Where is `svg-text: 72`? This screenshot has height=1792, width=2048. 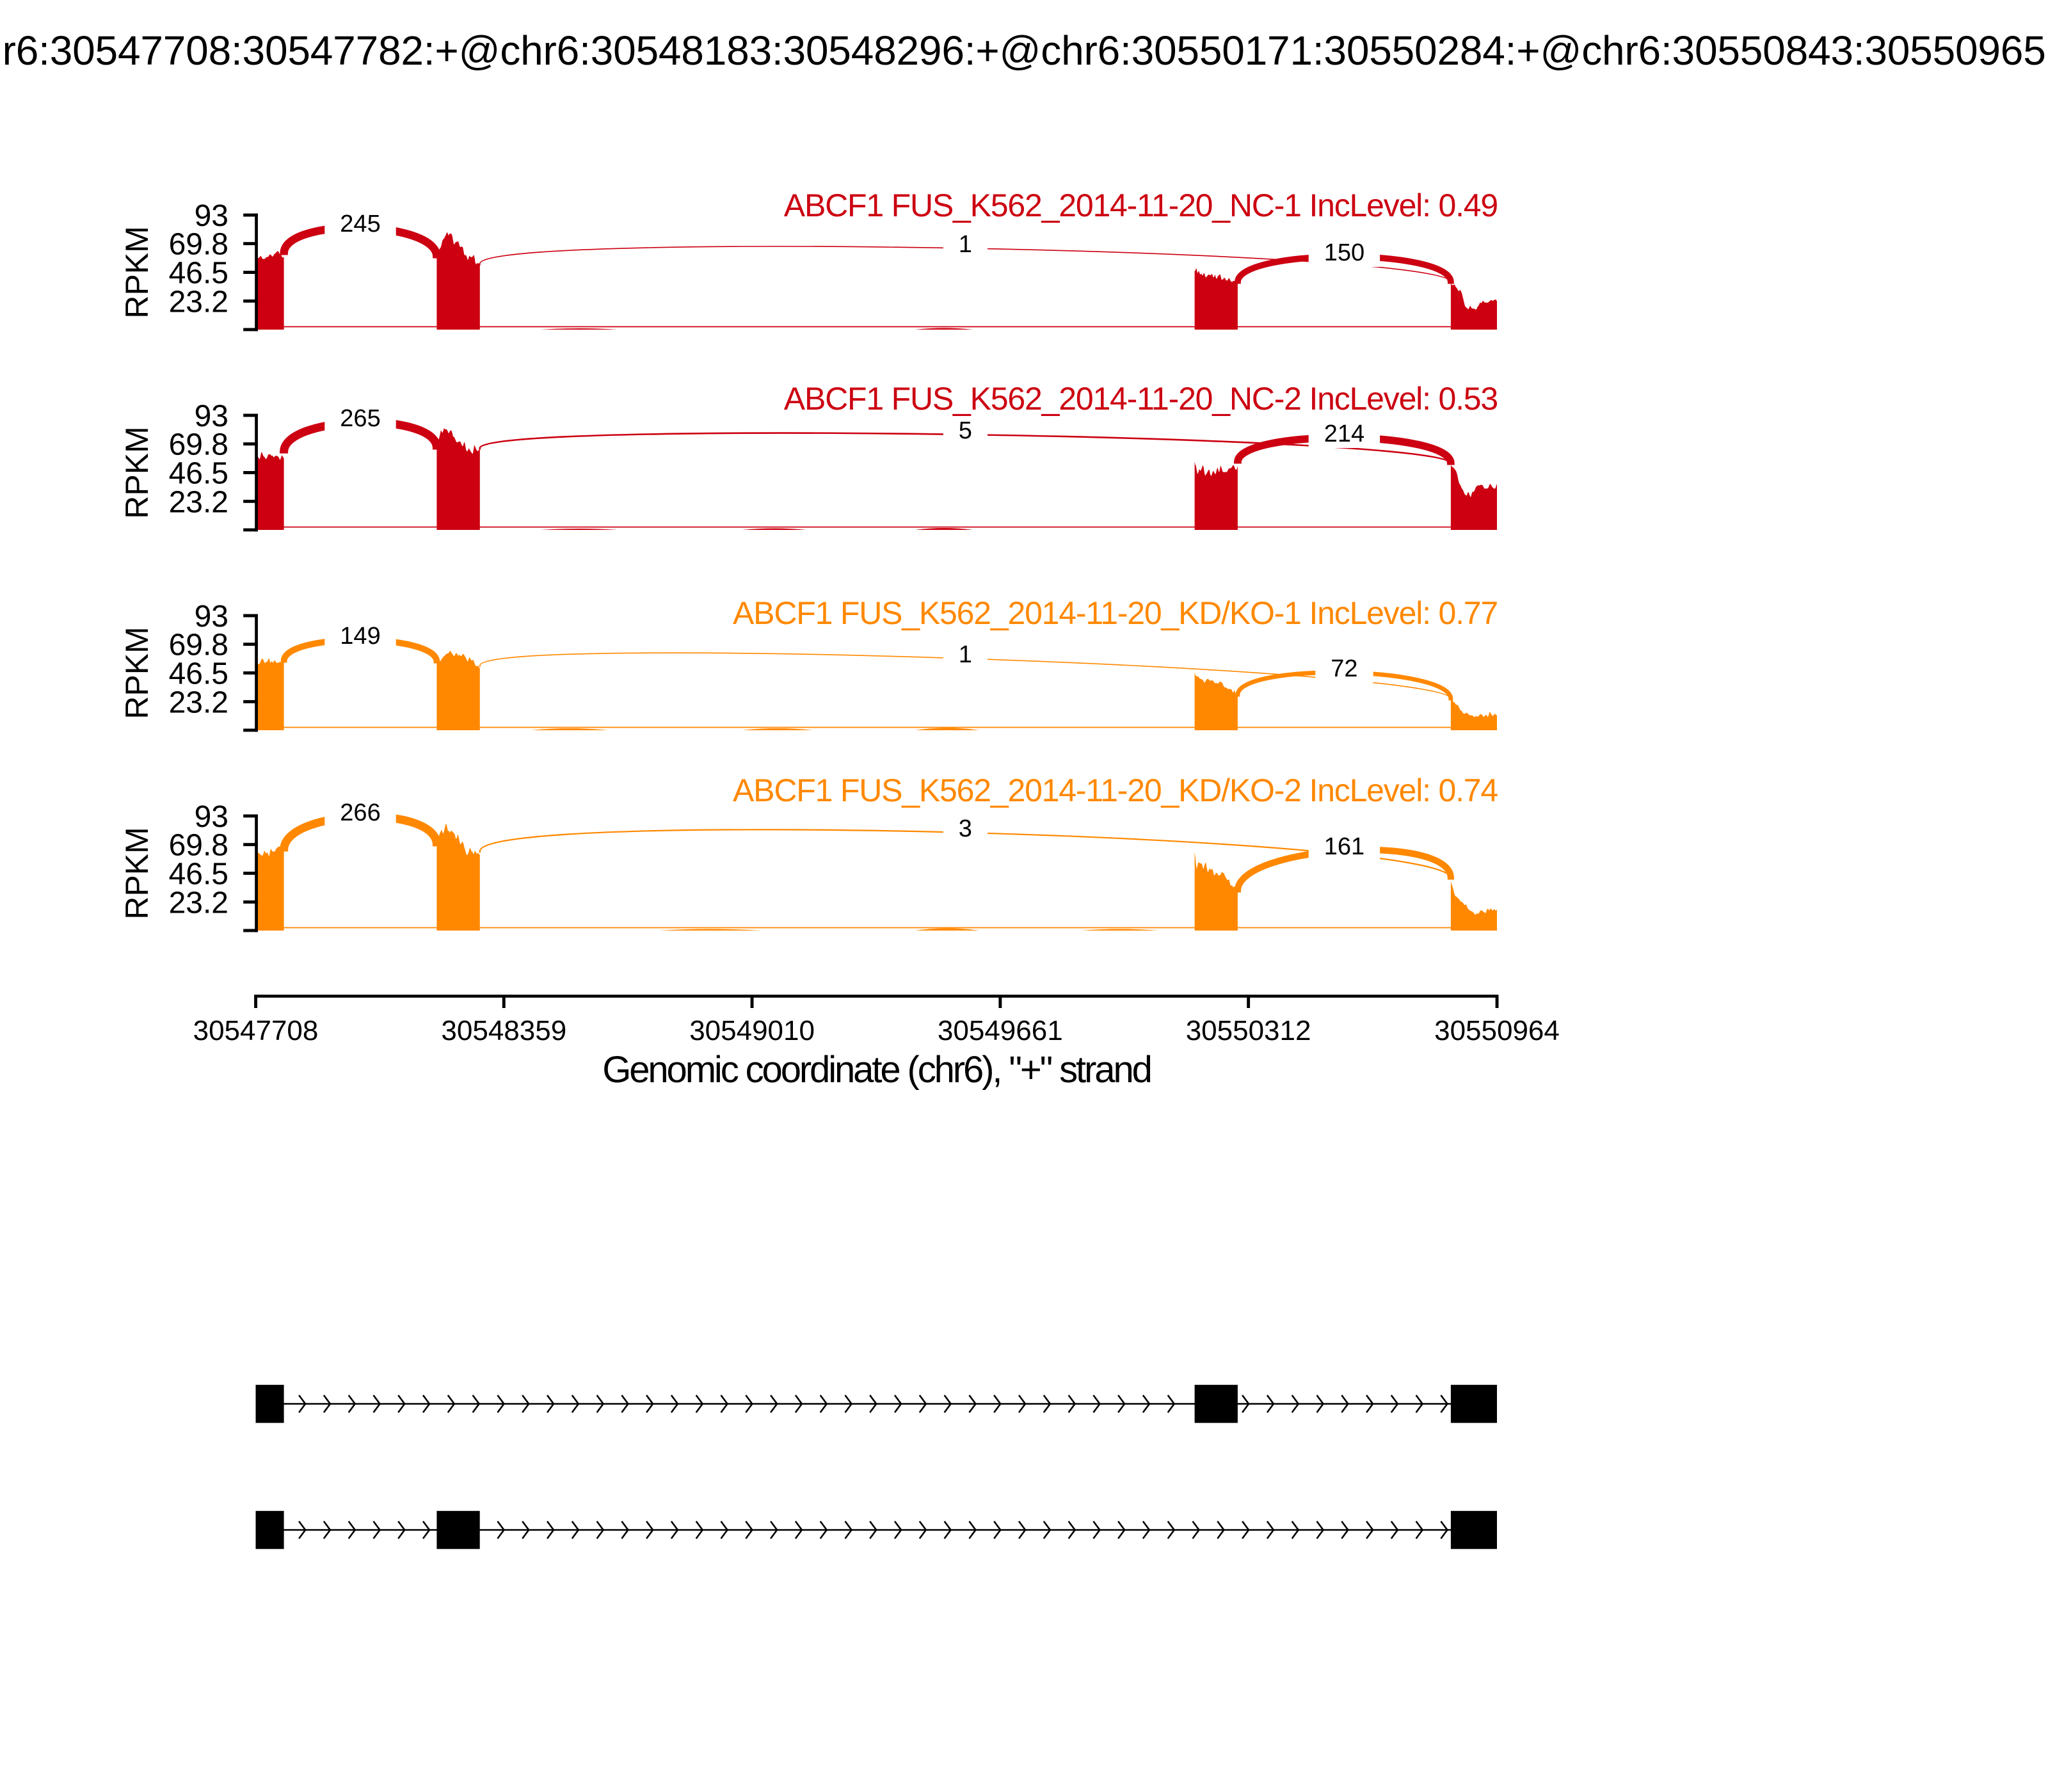 svg-text: 72 is located at coordinates (1344, 668).